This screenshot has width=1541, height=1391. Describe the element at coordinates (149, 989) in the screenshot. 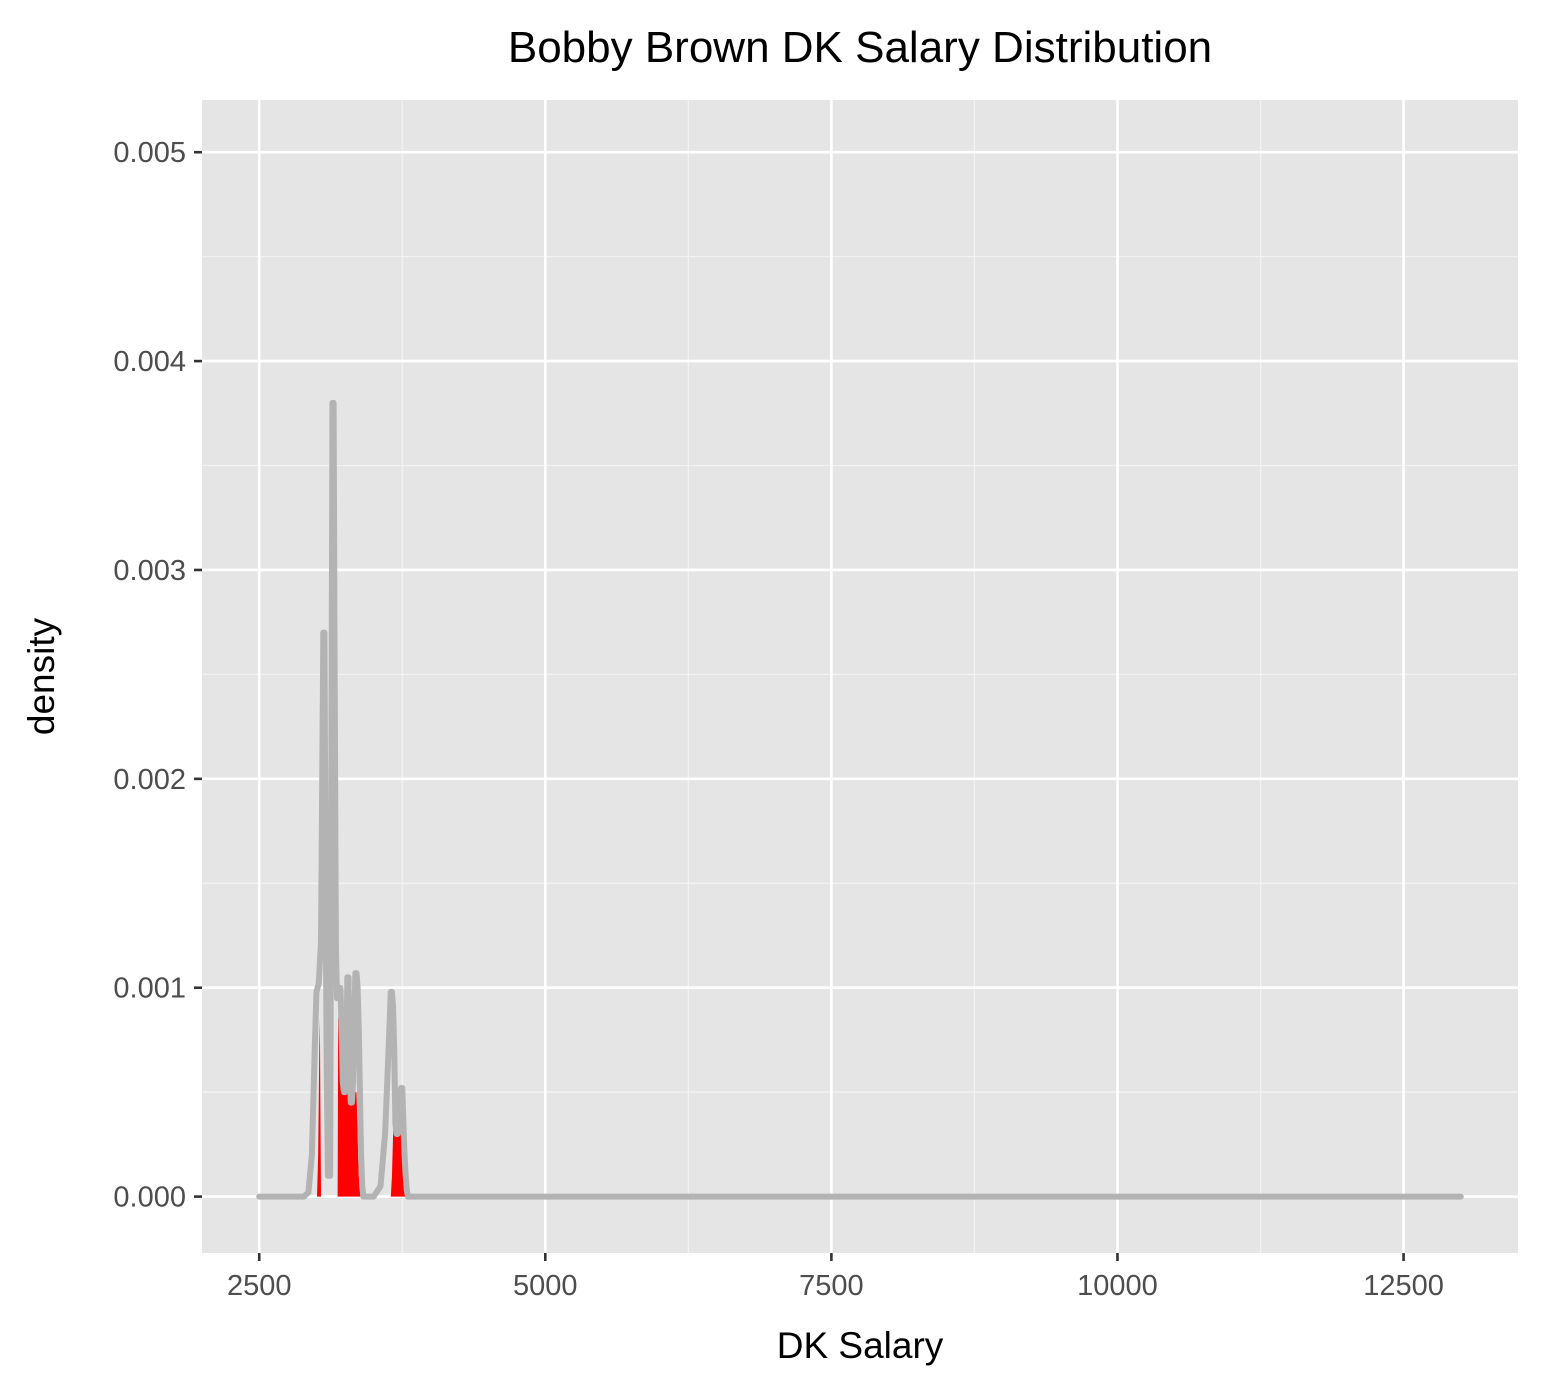

I see `y-tick-label: 0.001` at that location.